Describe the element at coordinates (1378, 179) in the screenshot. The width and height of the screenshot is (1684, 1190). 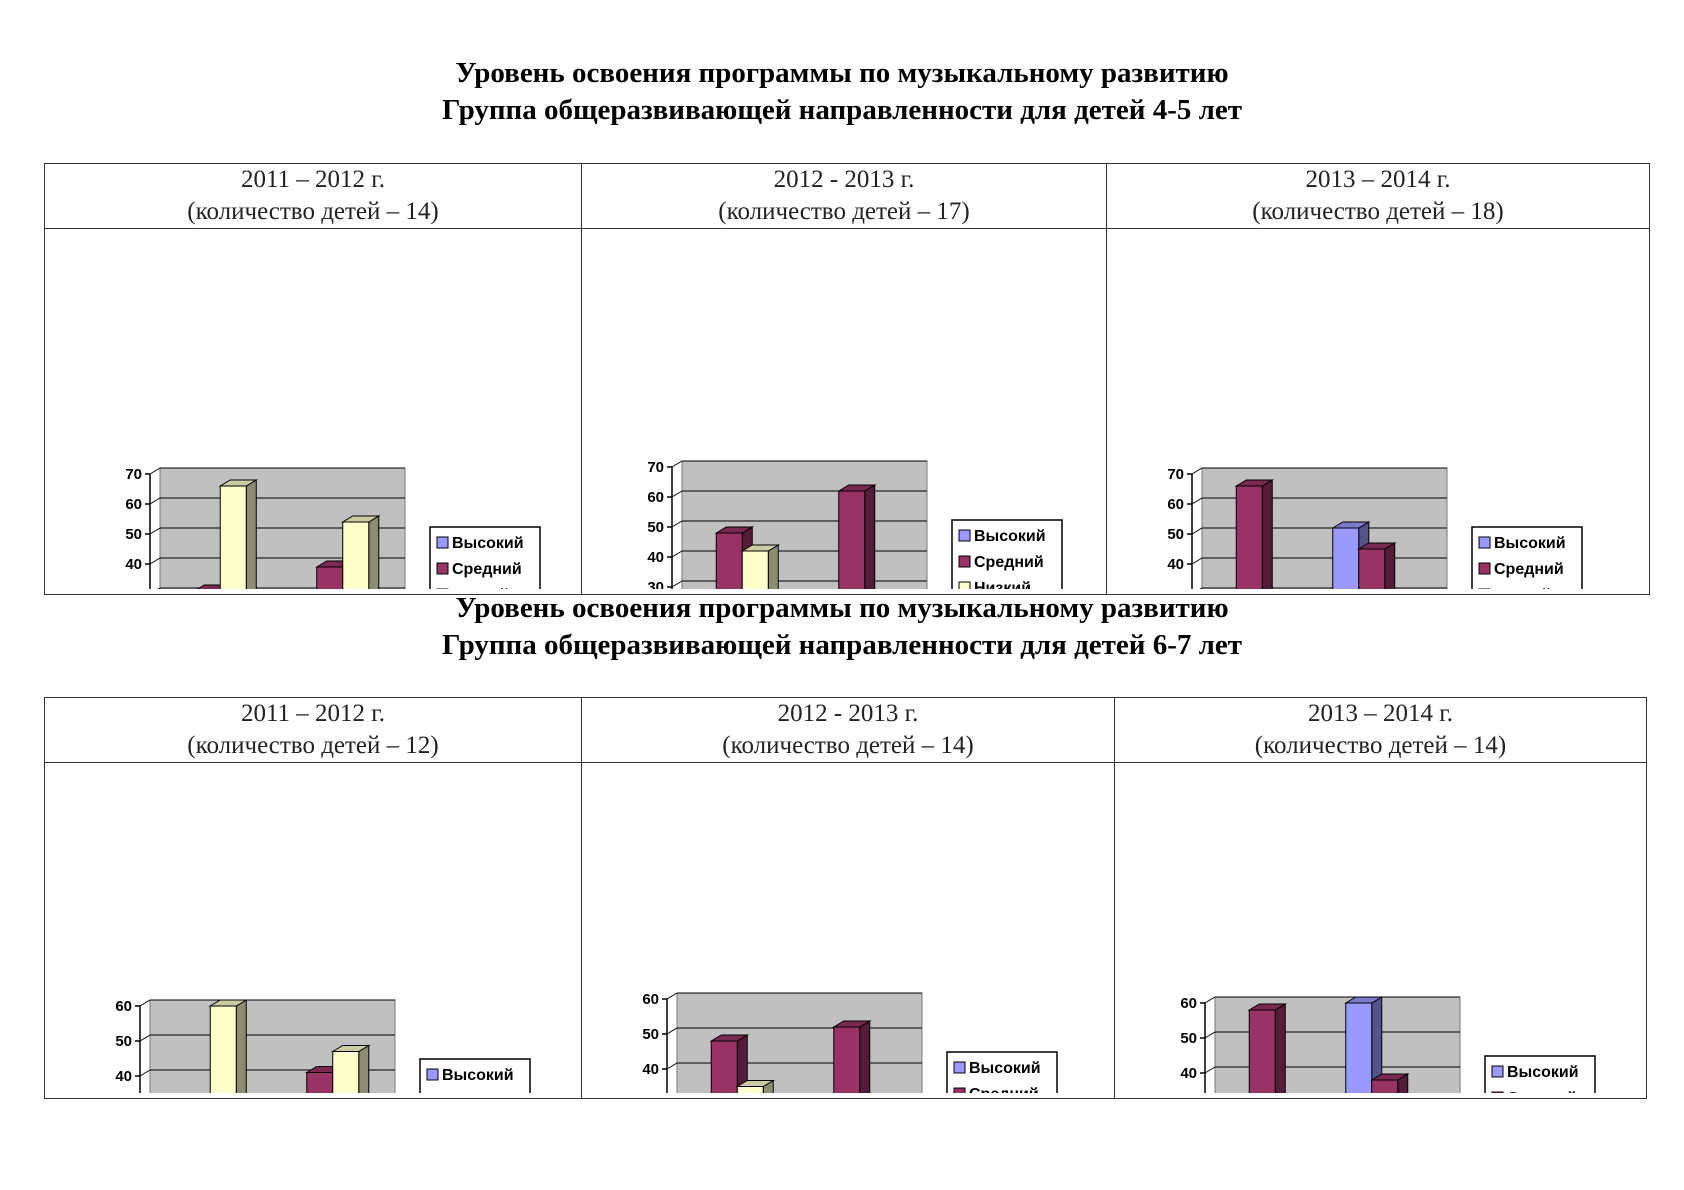
I see `period-label: 2013 – 2014 г.` at that location.